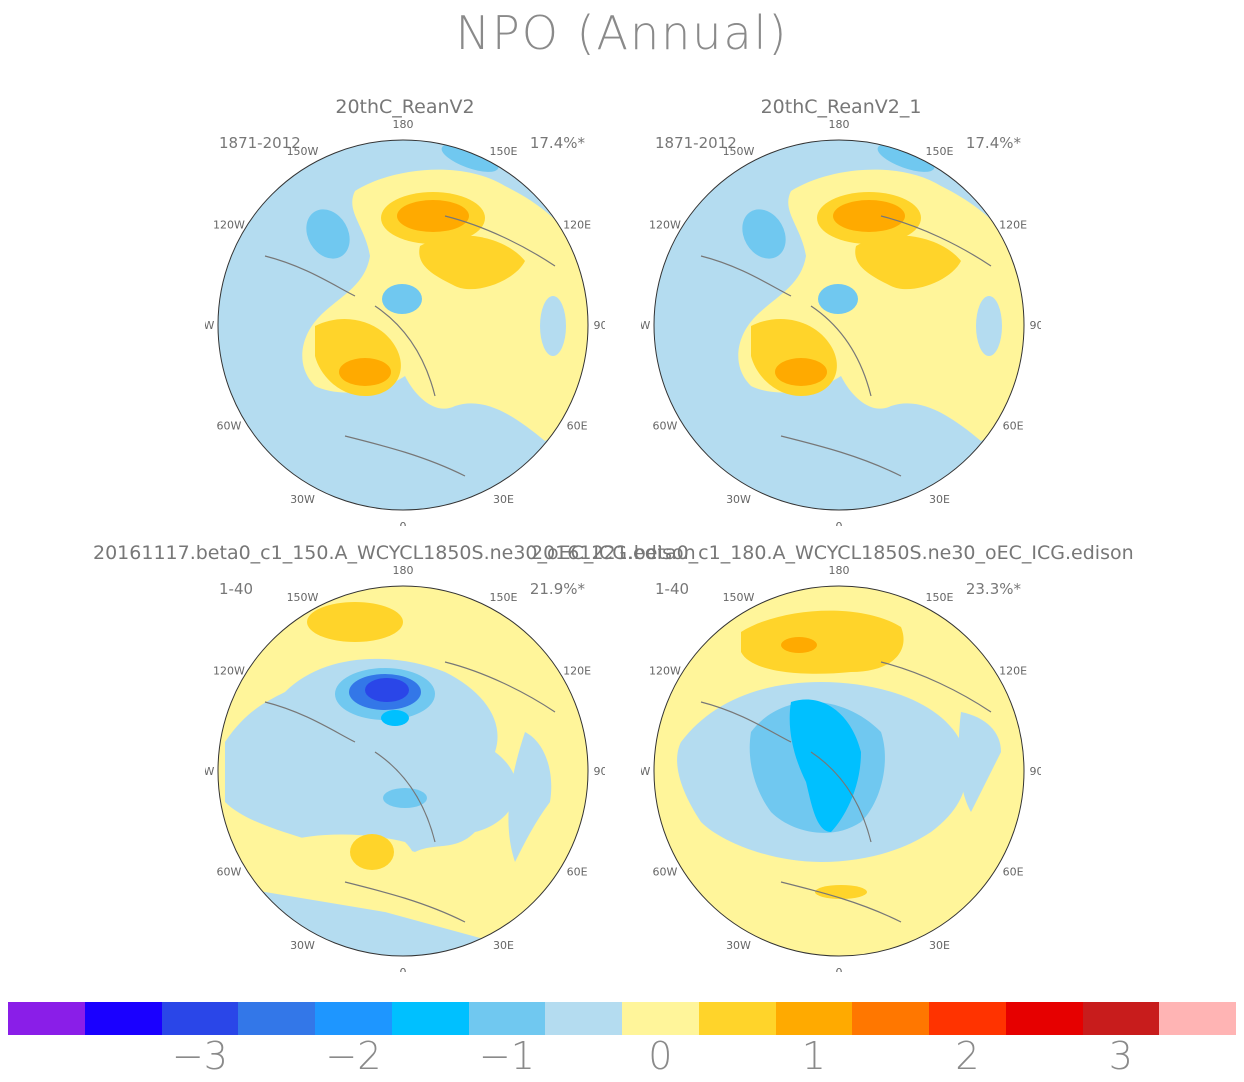  What do you see at coordinates (506, 1056) in the screenshot?
I see `colorbar-tick-label: −1` at bounding box center [506, 1056].